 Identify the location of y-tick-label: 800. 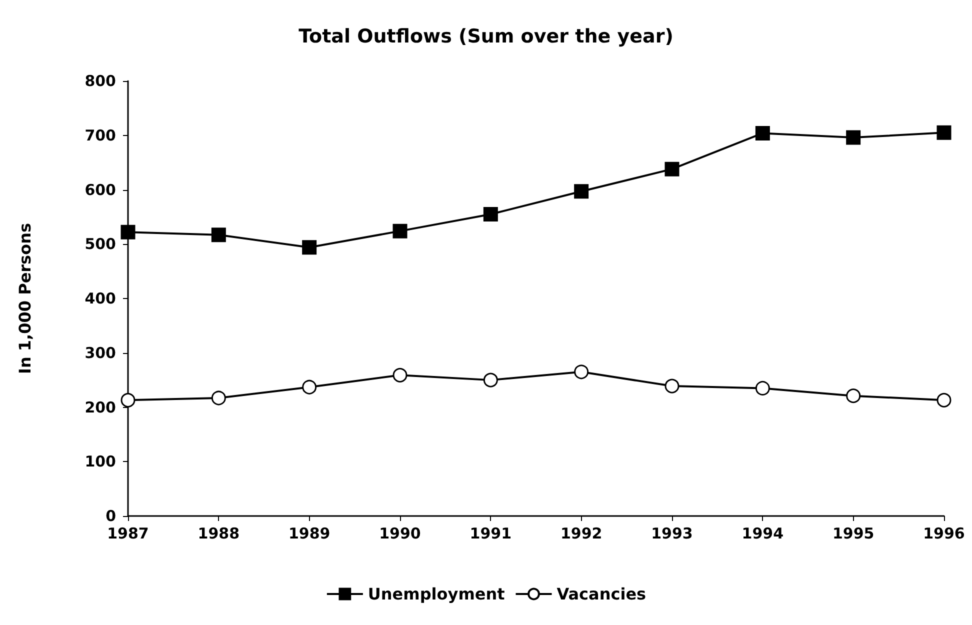
(100, 81).